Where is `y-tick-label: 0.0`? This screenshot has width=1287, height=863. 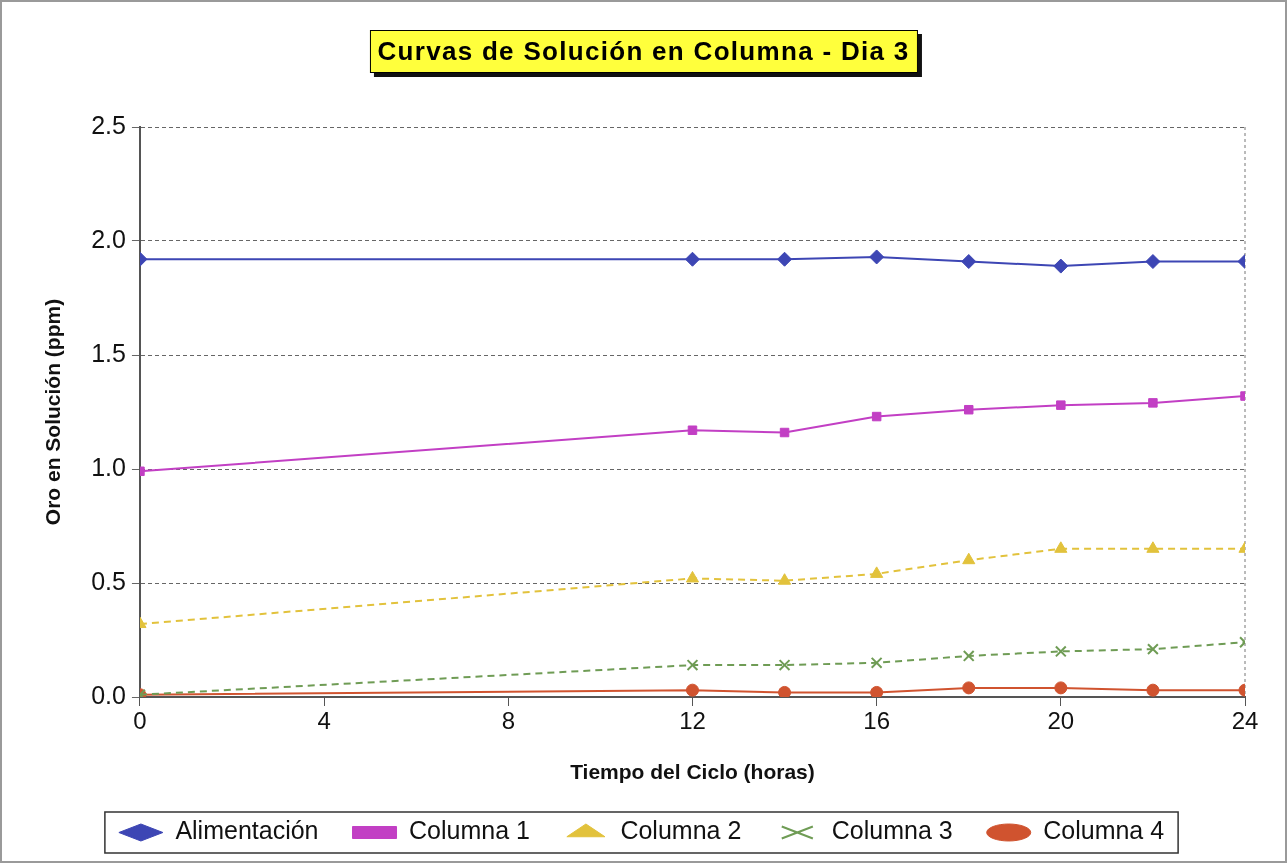 y-tick-label: 0.0 is located at coordinates (108, 694).